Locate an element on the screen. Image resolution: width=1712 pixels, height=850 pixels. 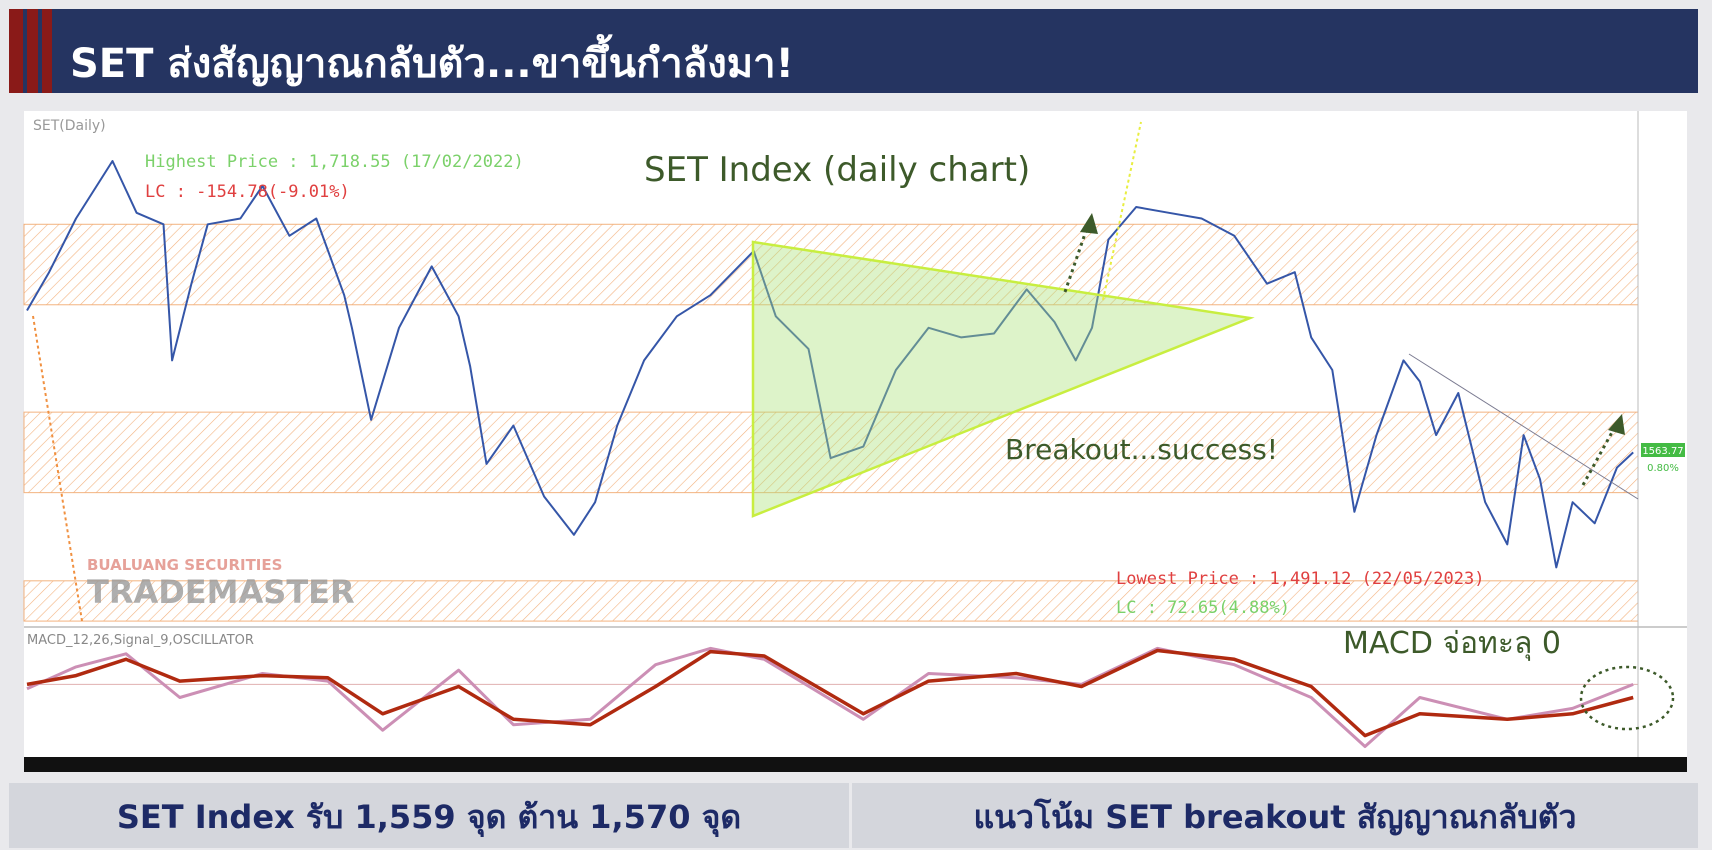
slide-title: SET ส่งสัญญาณกลับตัว...ขาขึ้นกำลังมา! is located at coordinates (432, 60).